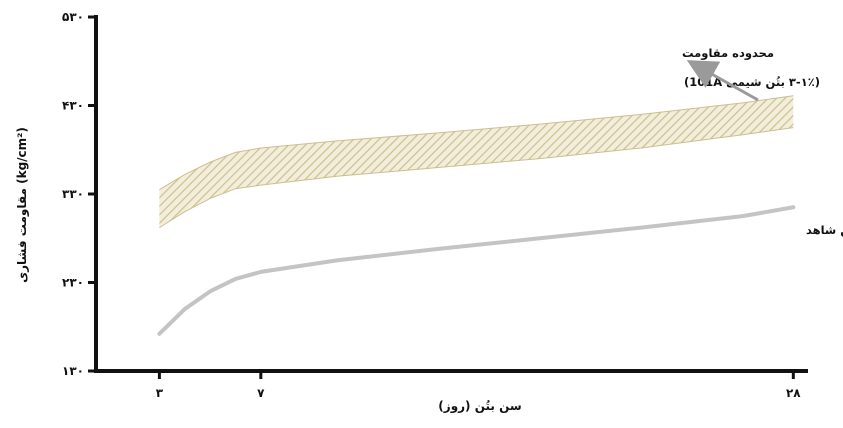  I want to click on annotation-arrow, so click(722, 81).